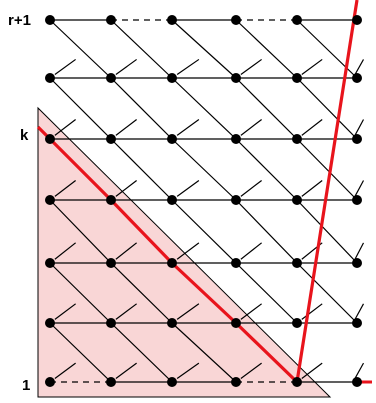 The width and height of the screenshot is (376, 403). What do you see at coordinates (26, 385) in the screenshot?
I see `label-bottom-row: 1` at bounding box center [26, 385].